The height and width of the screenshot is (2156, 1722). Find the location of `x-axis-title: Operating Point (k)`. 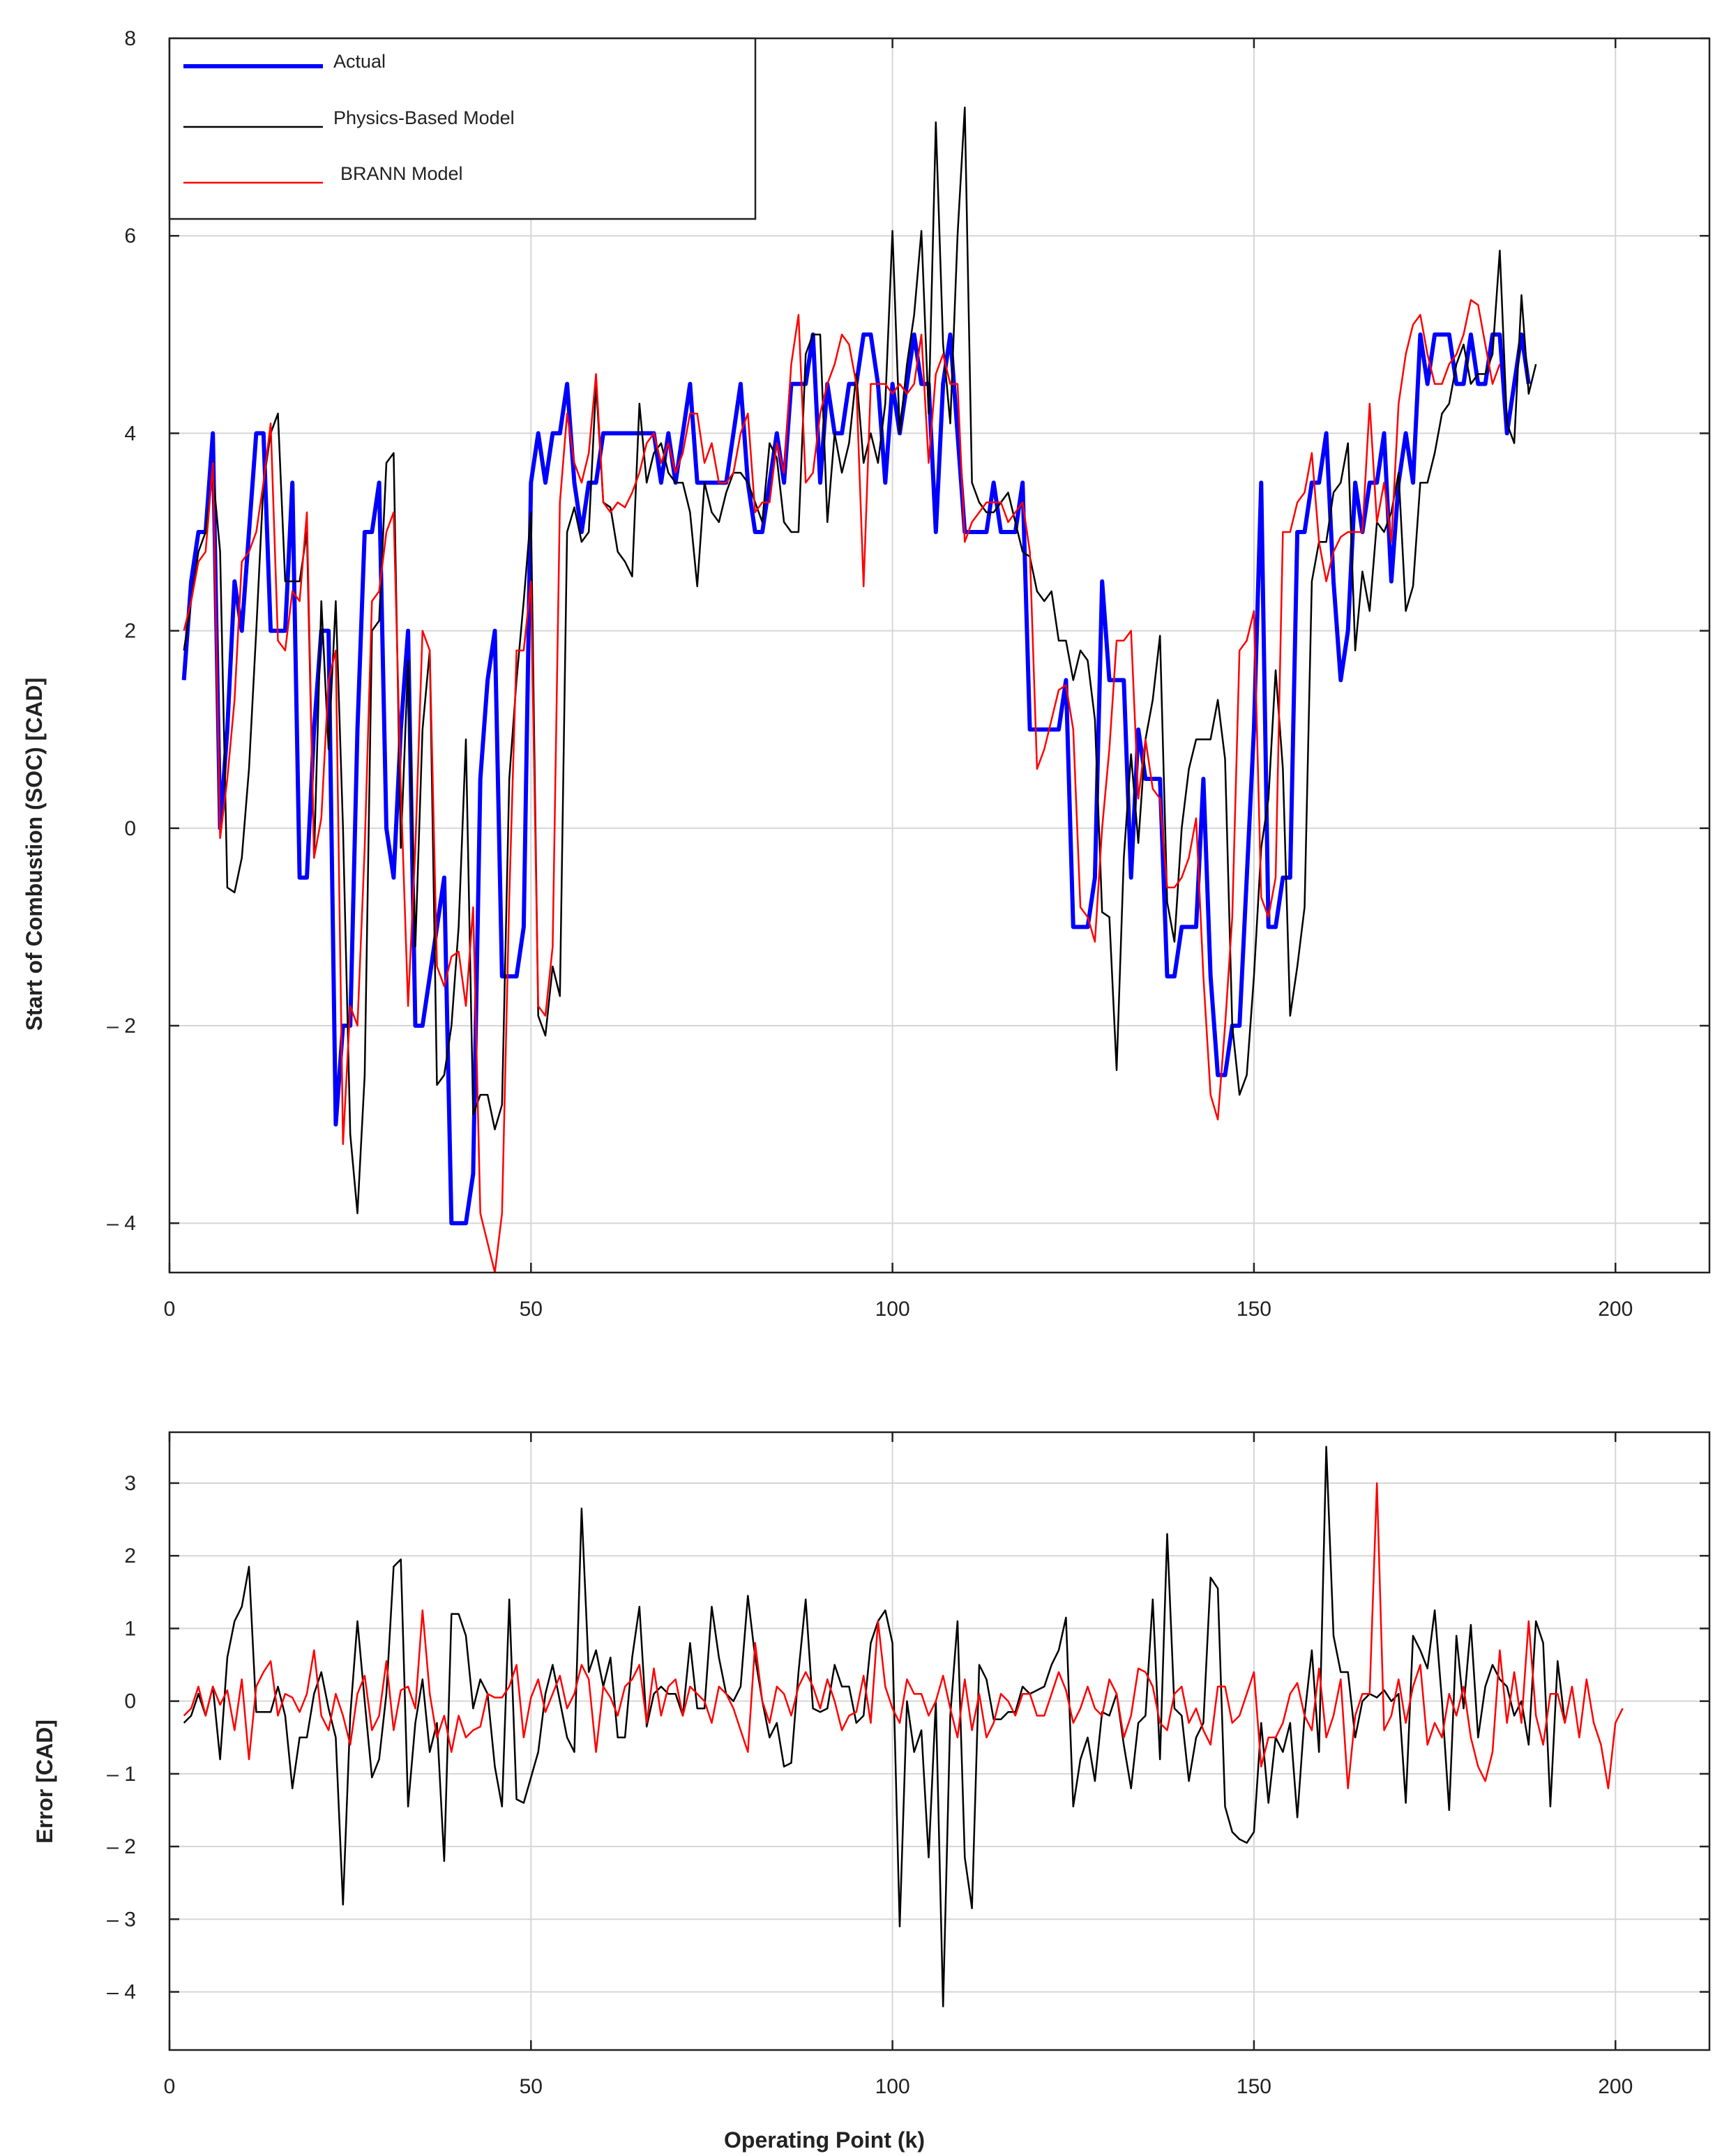

x-axis-title: Operating Point (k) is located at coordinates (824, 2140).